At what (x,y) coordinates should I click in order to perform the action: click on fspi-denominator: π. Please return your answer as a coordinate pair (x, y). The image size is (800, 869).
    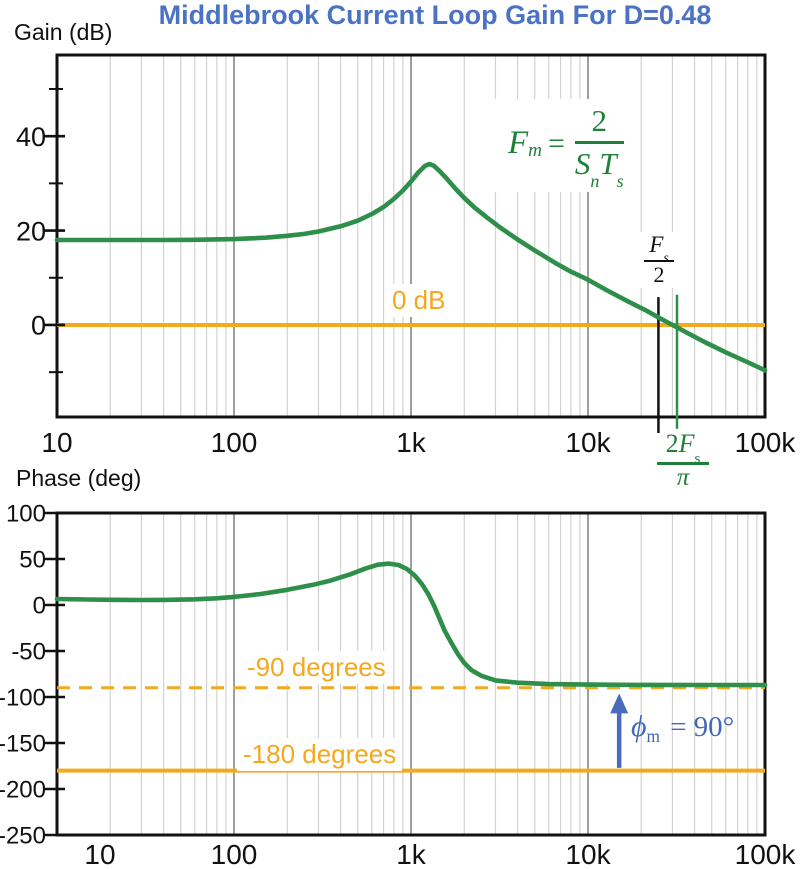
    Looking at the image, I should click on (683, 477).